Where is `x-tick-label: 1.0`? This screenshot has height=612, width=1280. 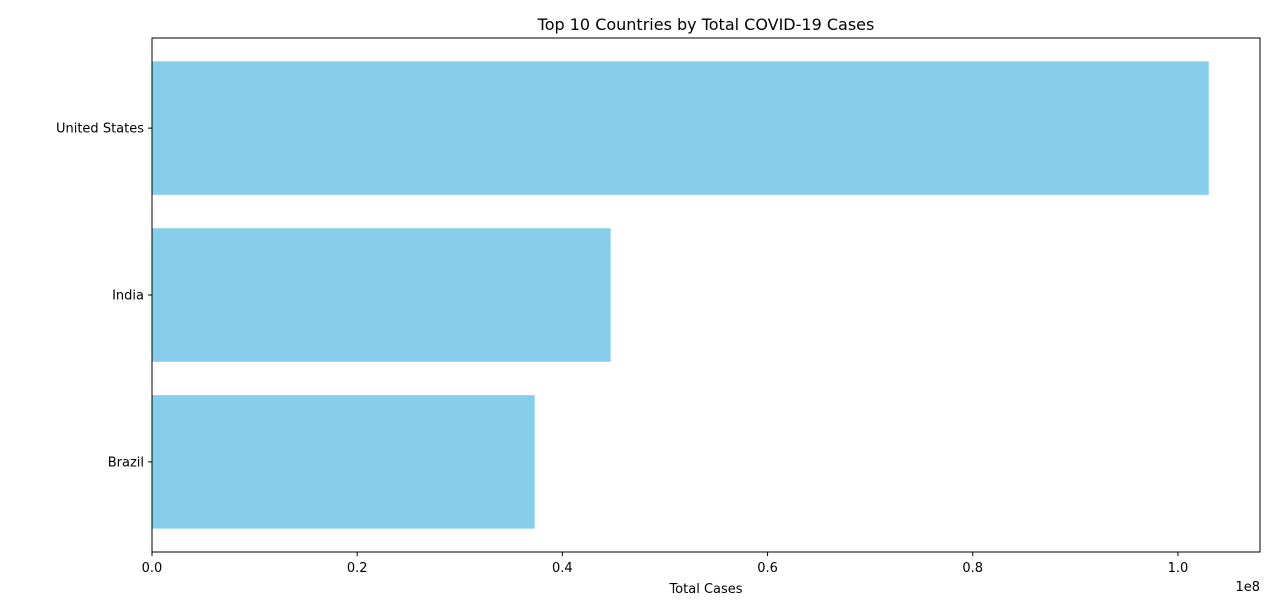 x-tick-label: 1.0 is located at coordinates (1178, 568).